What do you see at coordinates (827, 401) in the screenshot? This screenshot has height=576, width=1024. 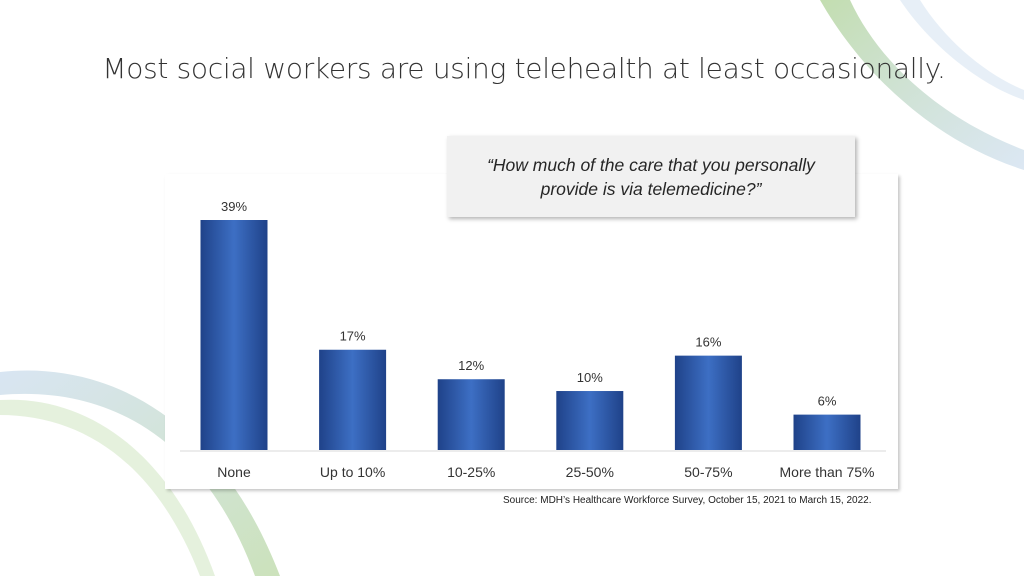 I see `data-label-5: 6%` at bounding box center [827, 401].